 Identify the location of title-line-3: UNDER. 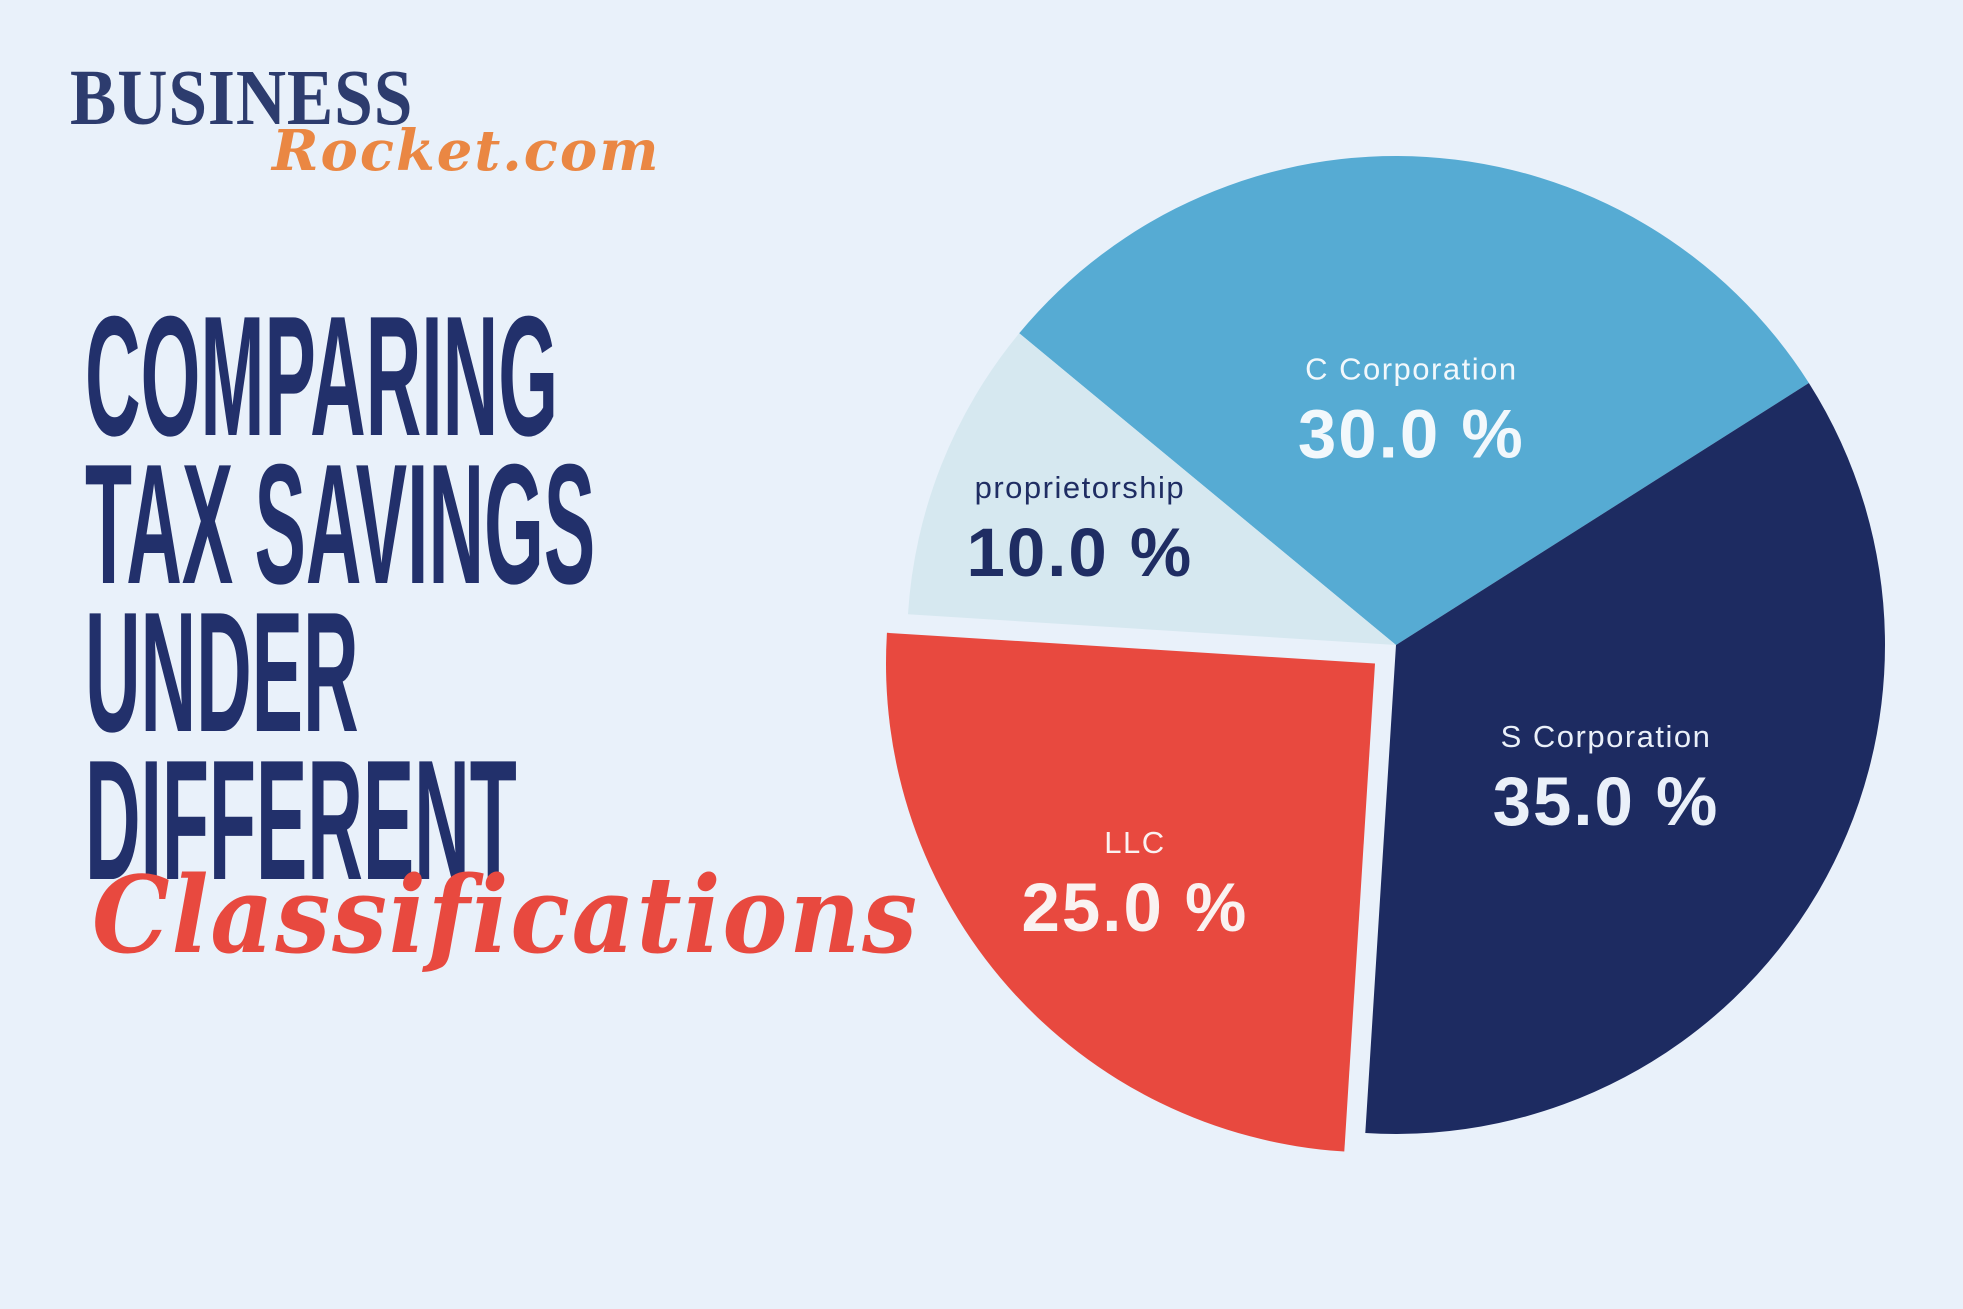
(222, 672).